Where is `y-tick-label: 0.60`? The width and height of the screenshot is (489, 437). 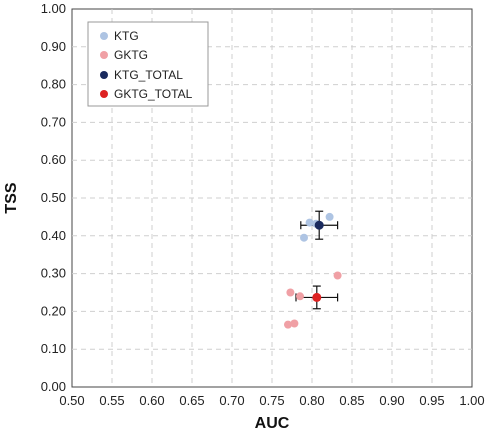
y-tick-label: 0.60 is located at coordinates (53, 159).